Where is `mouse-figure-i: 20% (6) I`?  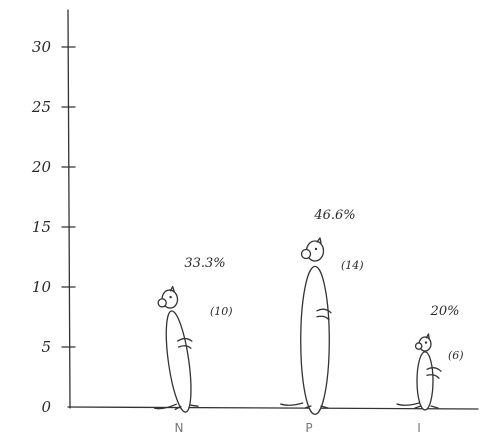 mouse-figure-i: 20% (6) I is located at coordinates (430, 369).